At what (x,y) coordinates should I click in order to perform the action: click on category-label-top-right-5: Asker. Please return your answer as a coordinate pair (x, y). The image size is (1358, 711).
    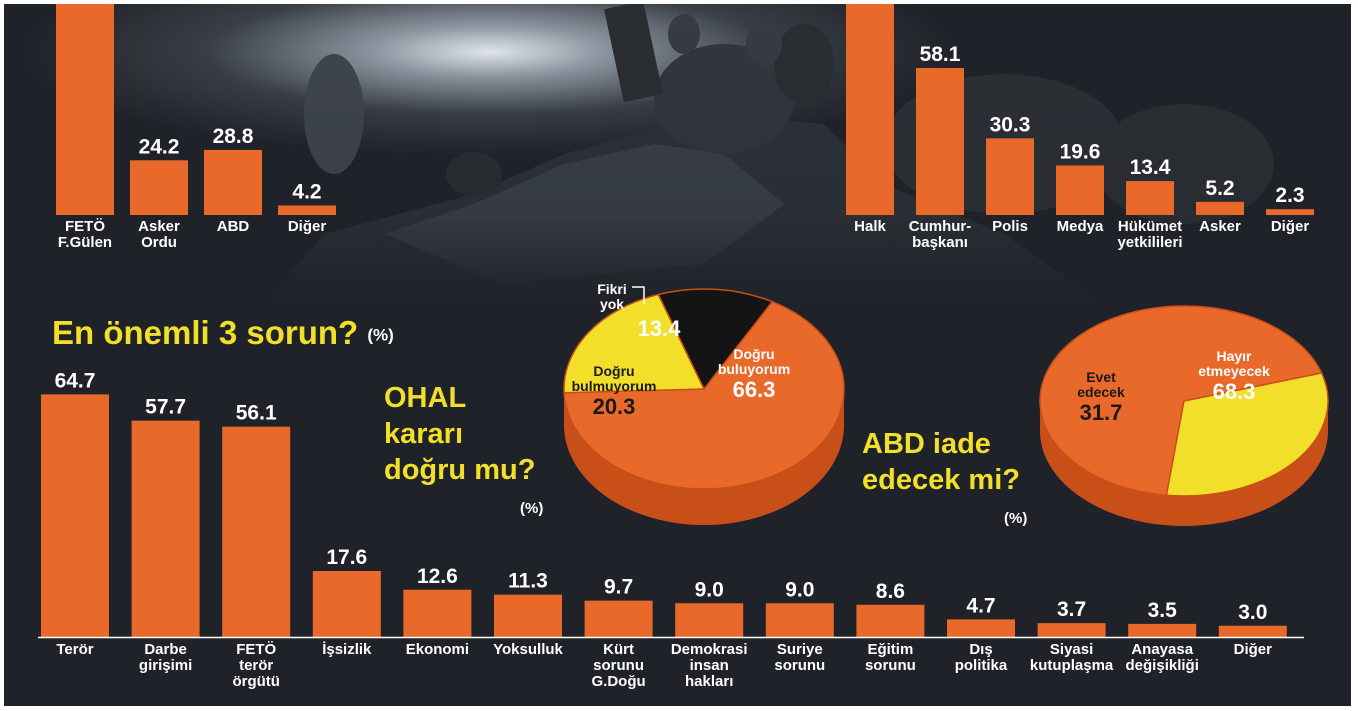
    Looking at the image, I should click on (1220, 226).